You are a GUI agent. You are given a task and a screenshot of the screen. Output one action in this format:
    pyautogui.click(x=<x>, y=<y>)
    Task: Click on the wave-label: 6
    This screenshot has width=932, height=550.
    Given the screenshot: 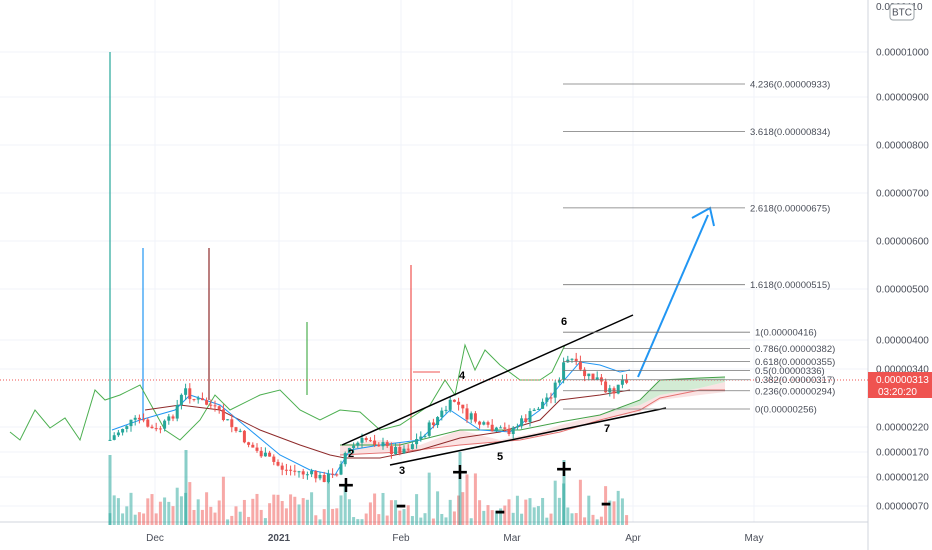 What is the action you would take?
    pyautogui.click(x=564, y=322)
    